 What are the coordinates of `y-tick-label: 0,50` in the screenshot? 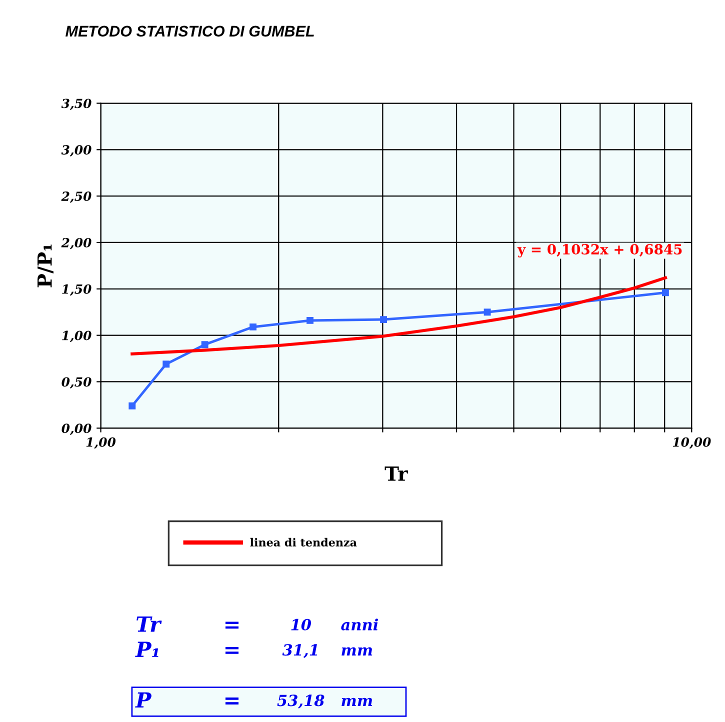 It's located at (77, 383).